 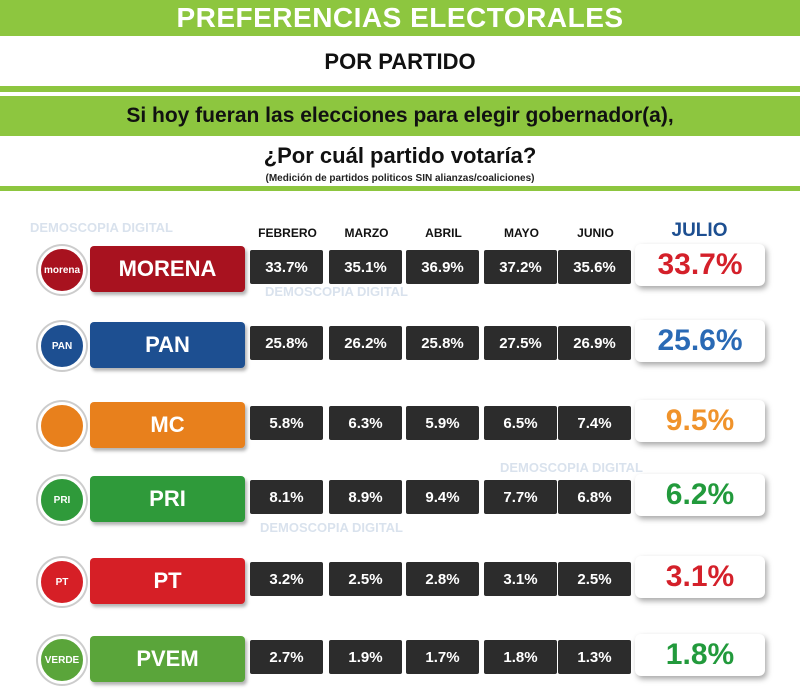 I want to click on julio-value-cell: 3.1%, so click(x=700, y=577).